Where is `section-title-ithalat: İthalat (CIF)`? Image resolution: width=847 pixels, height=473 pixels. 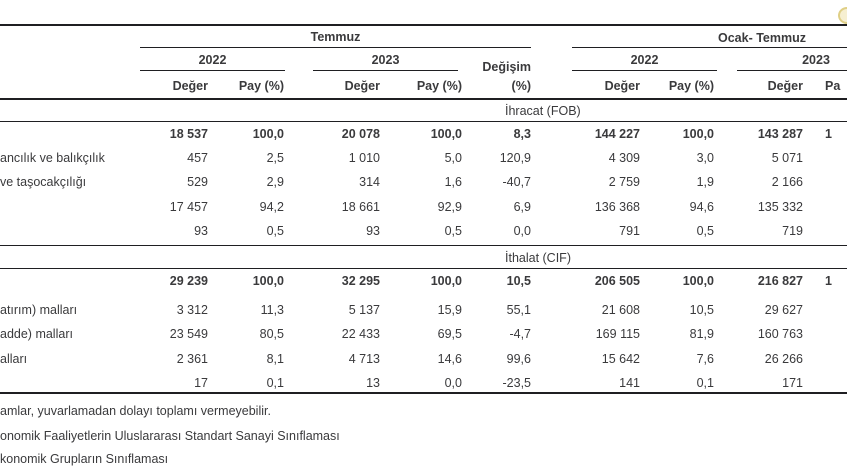
section-title-ithalat: İthalat (CIF) is located at coordinates (538, 258).